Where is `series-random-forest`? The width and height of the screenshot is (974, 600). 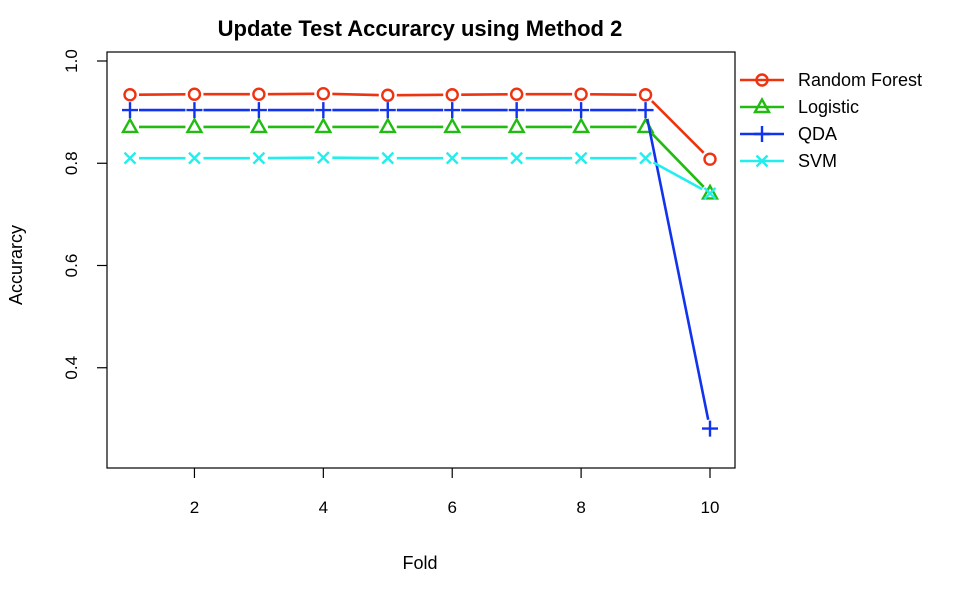 series-random-forest is located at coordinates (420, 126).